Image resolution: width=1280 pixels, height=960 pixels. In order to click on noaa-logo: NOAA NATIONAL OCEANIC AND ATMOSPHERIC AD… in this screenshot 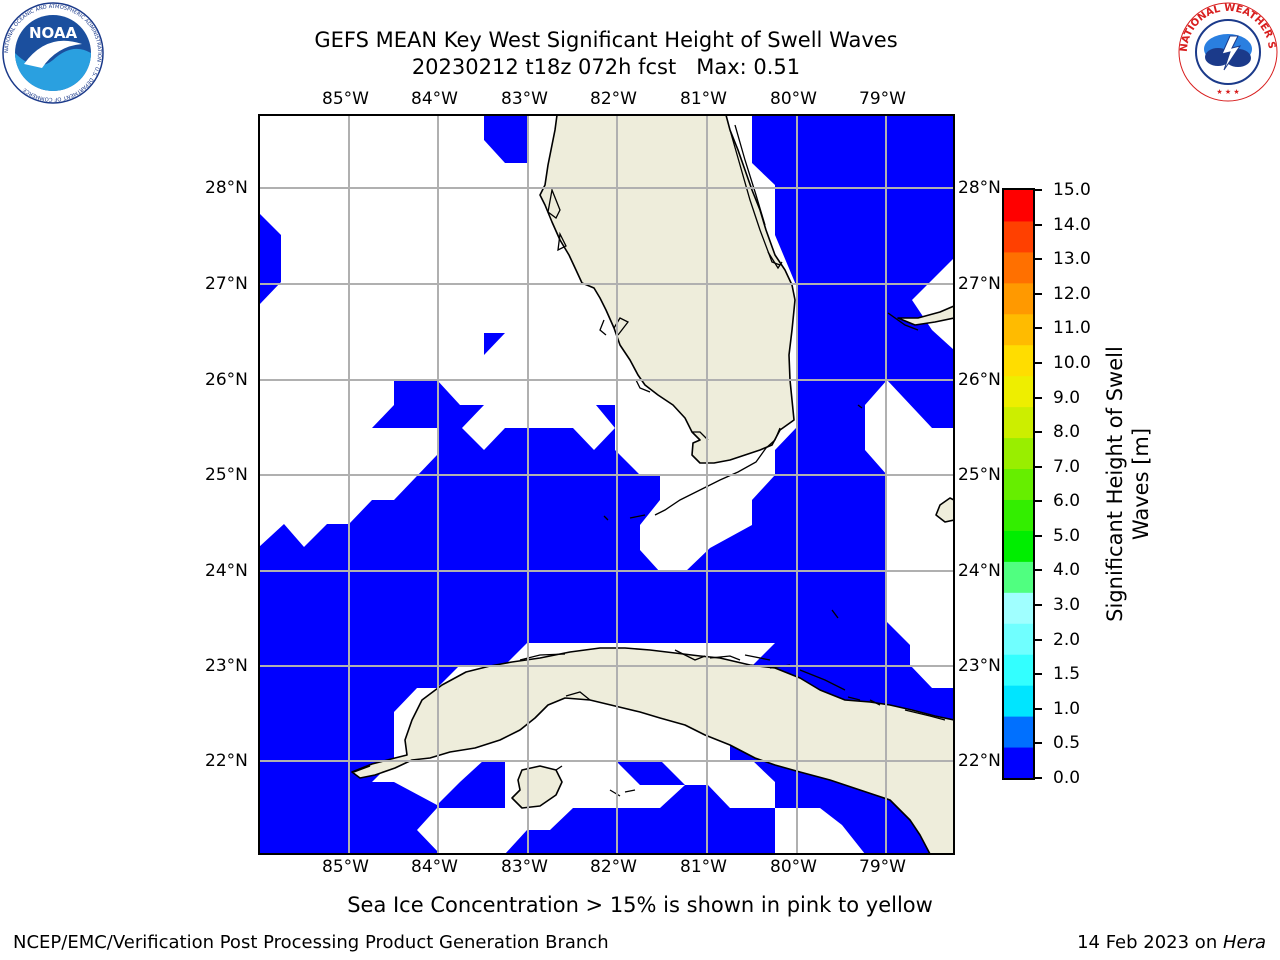, I will do `click(53, 53)`.